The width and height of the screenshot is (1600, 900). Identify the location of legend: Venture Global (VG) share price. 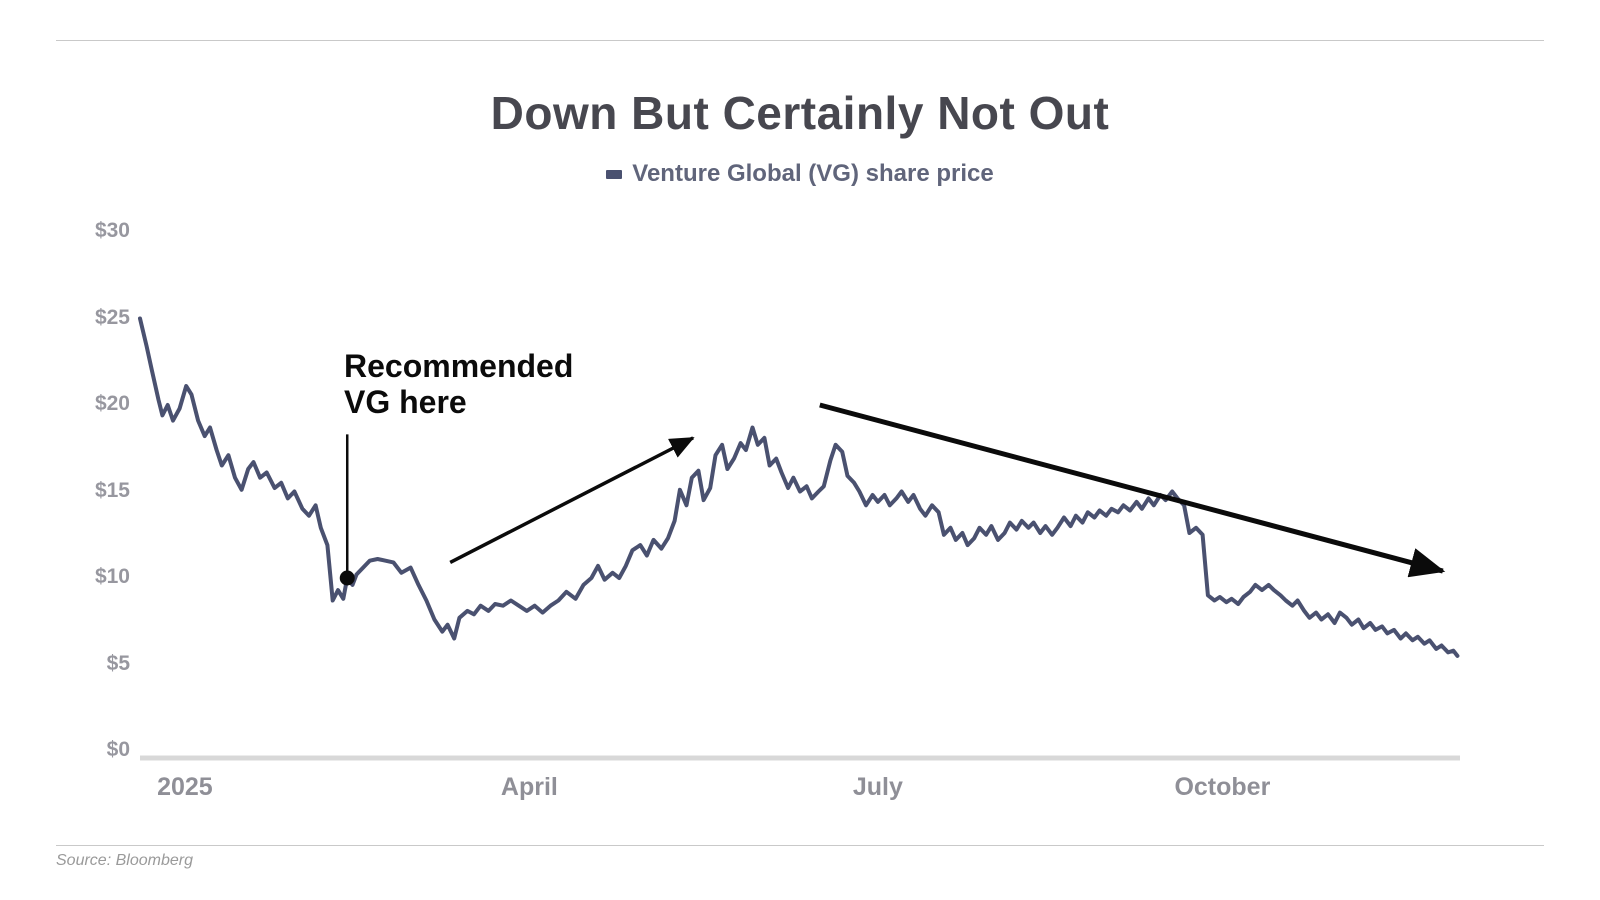
(800, 174).